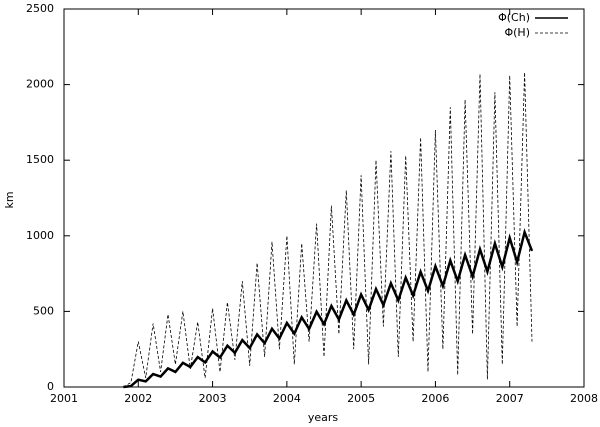  I want to click on y-tick-label: 0, so click(50, 386).